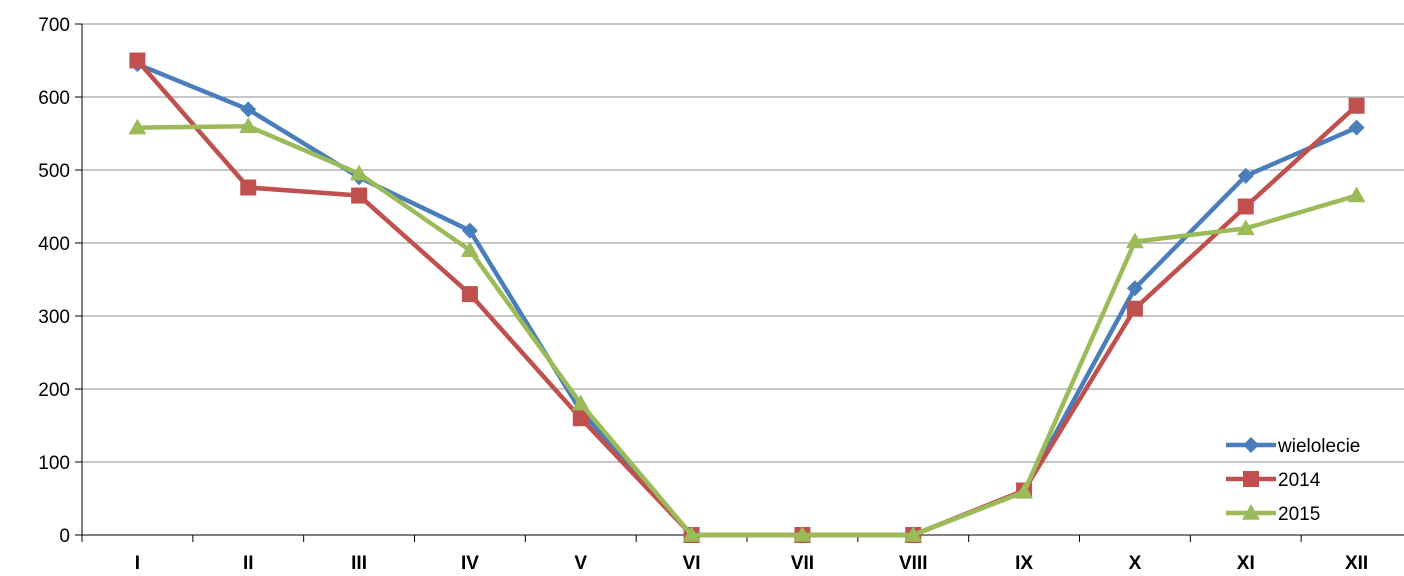 This screenshot has width=1404, height=576. Describe the element at coordinates (692, 563) in the screenshot. I see `x-tick-label: VI` at that location.